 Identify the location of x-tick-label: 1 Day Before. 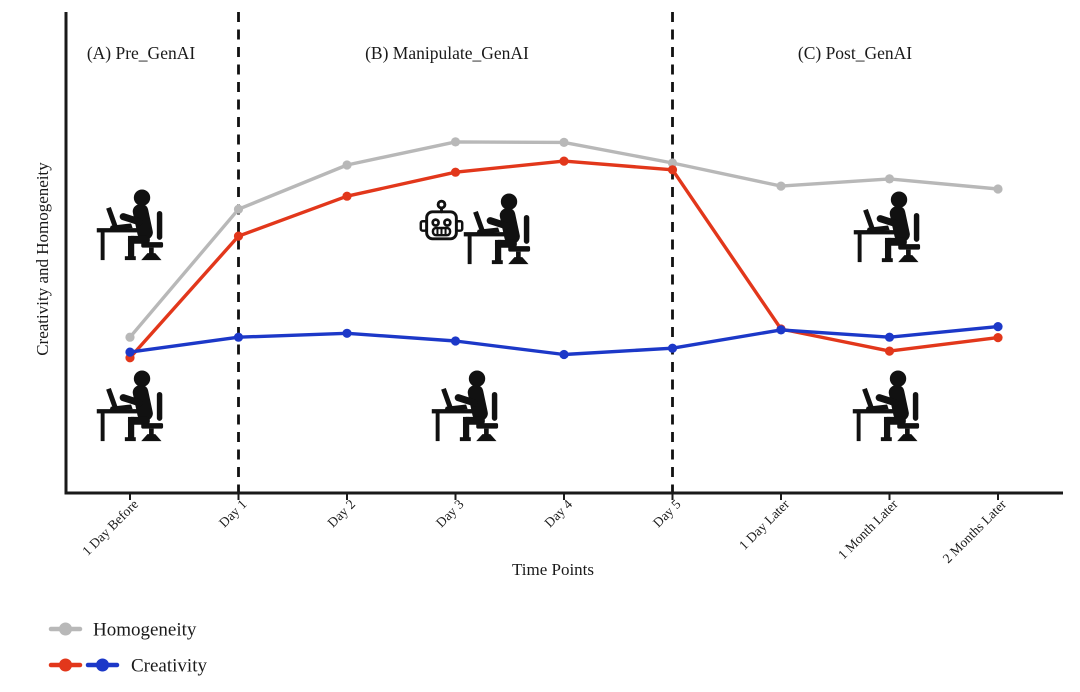
(110, 528).